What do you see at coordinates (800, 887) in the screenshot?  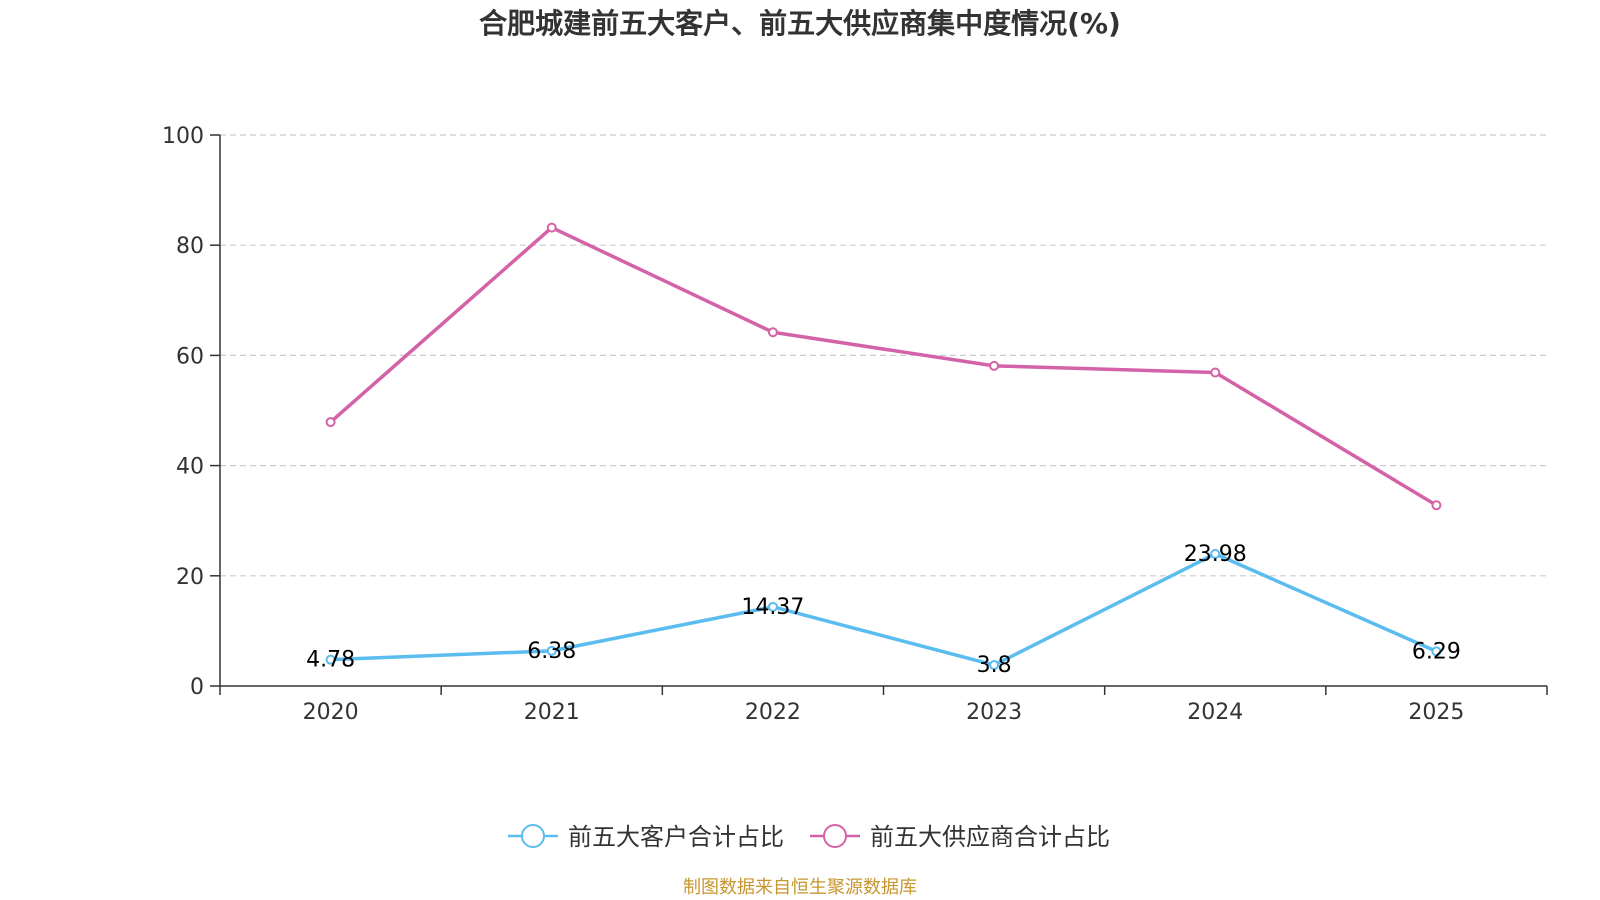 I see `source-note: 制图数据来自恒生聚源数据库` at bounding box center [800, 887].